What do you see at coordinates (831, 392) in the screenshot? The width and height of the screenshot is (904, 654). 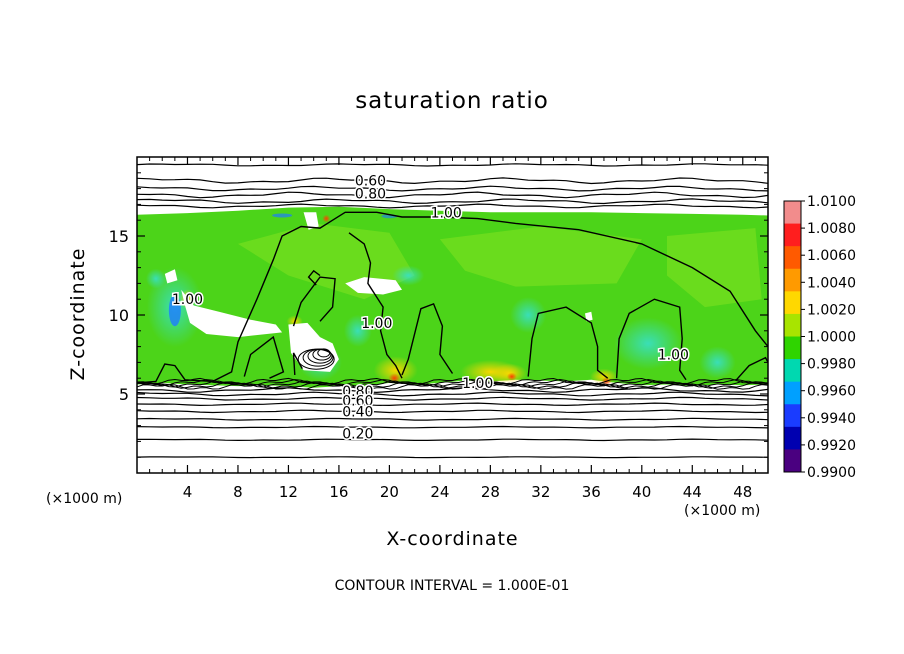 I see `colorbar-tick-label: 0.9960` at bounding box center [831, 392].